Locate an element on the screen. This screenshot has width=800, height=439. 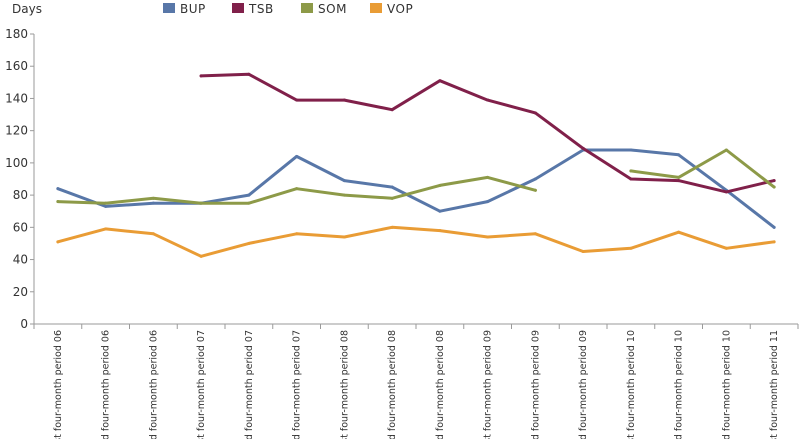
y-axis-label: Days is located at coordinates (27, 9).